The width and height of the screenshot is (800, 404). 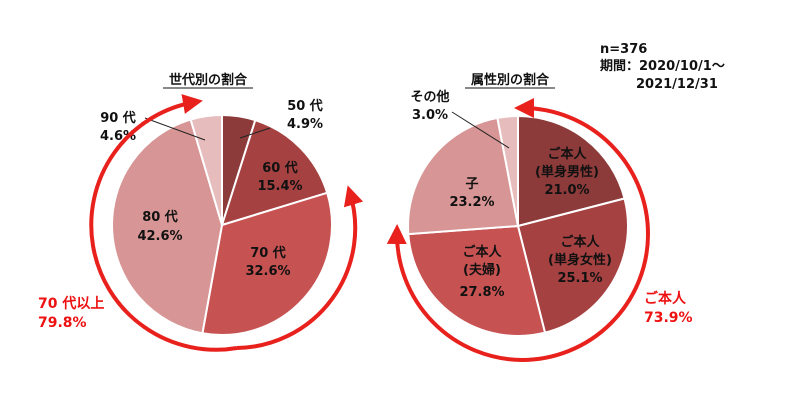 I want to click on label-other: その他, so click(x=429, y=97).